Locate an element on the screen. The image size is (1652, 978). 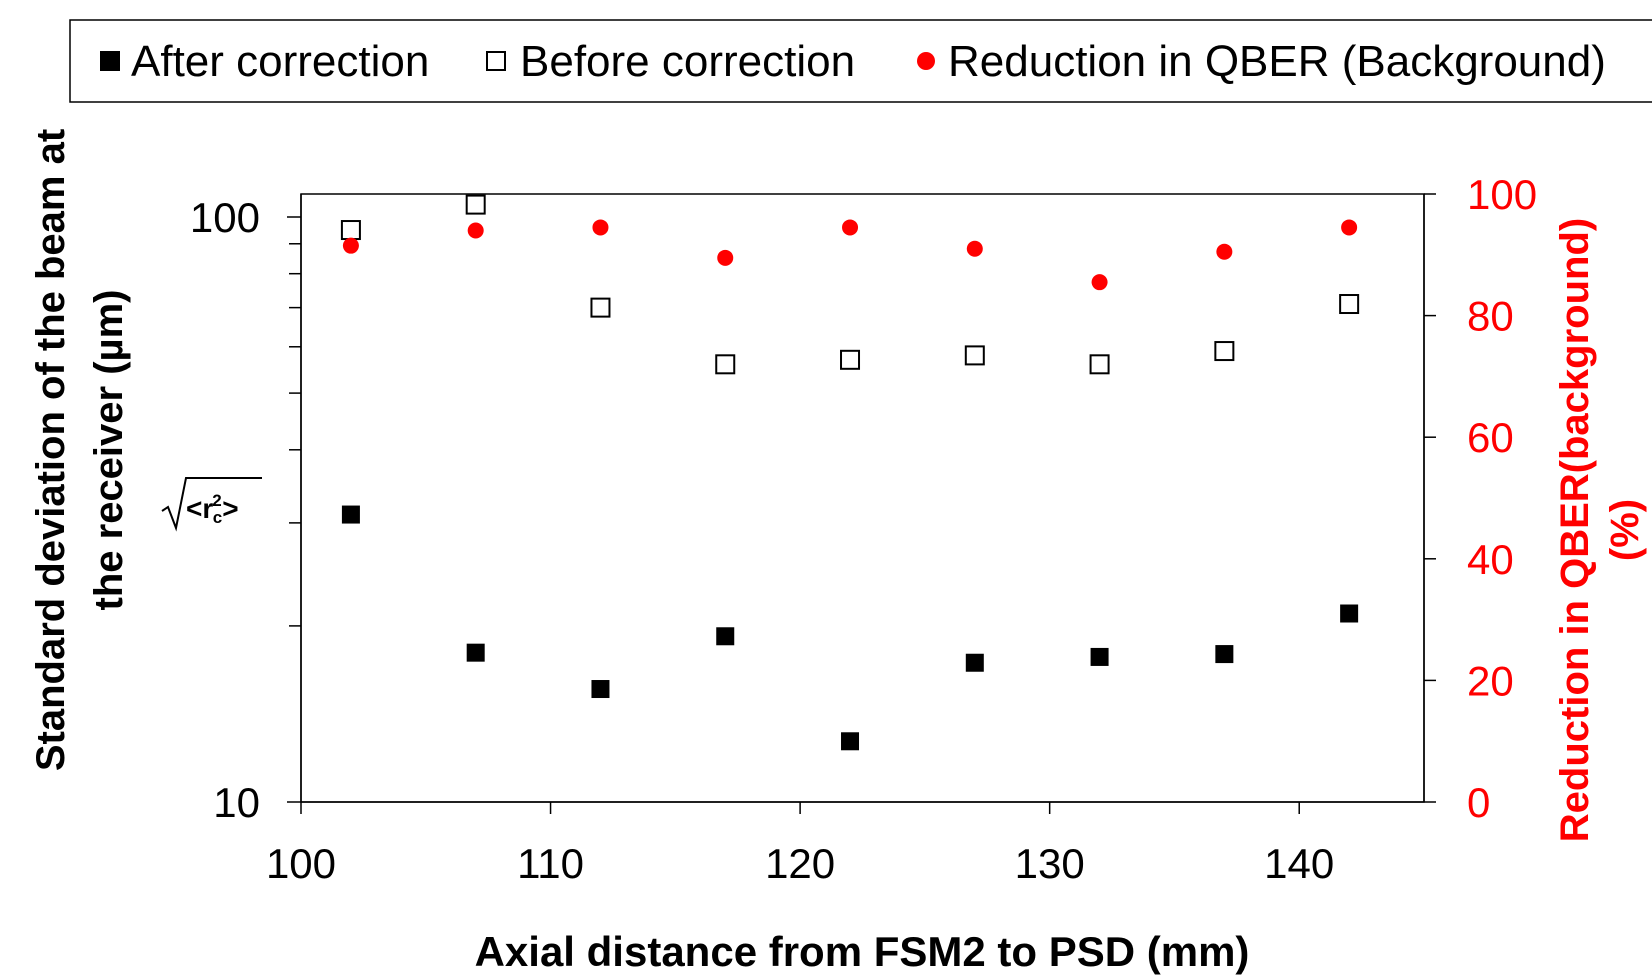
formula-tail: > is located at coordinates (230, 508).